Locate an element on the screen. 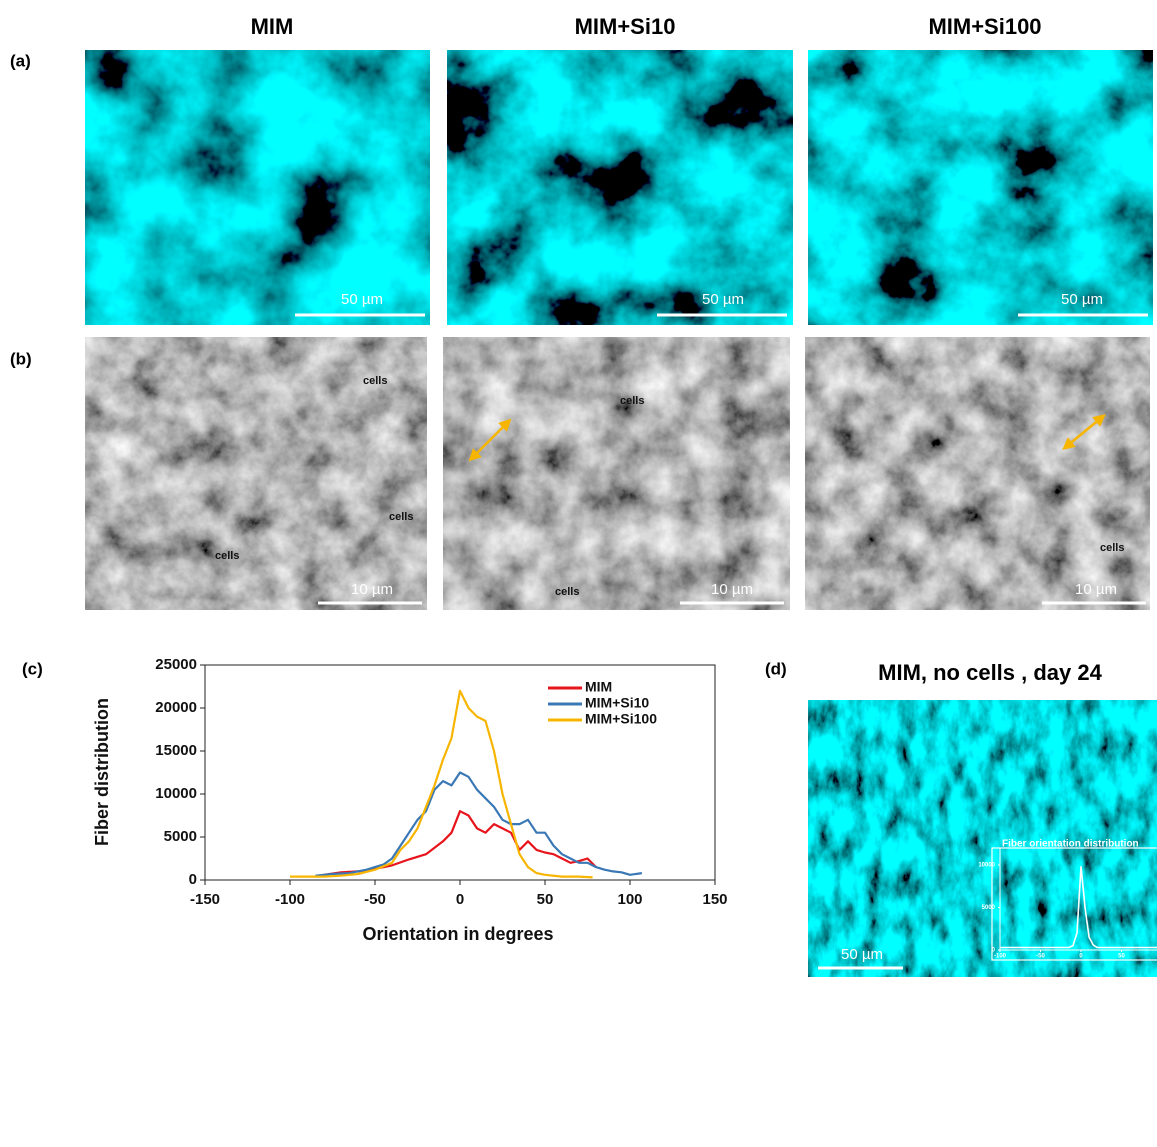 The image size is (1157, 1147). x-tick-label: 150 is located at coordinates (714, 899).